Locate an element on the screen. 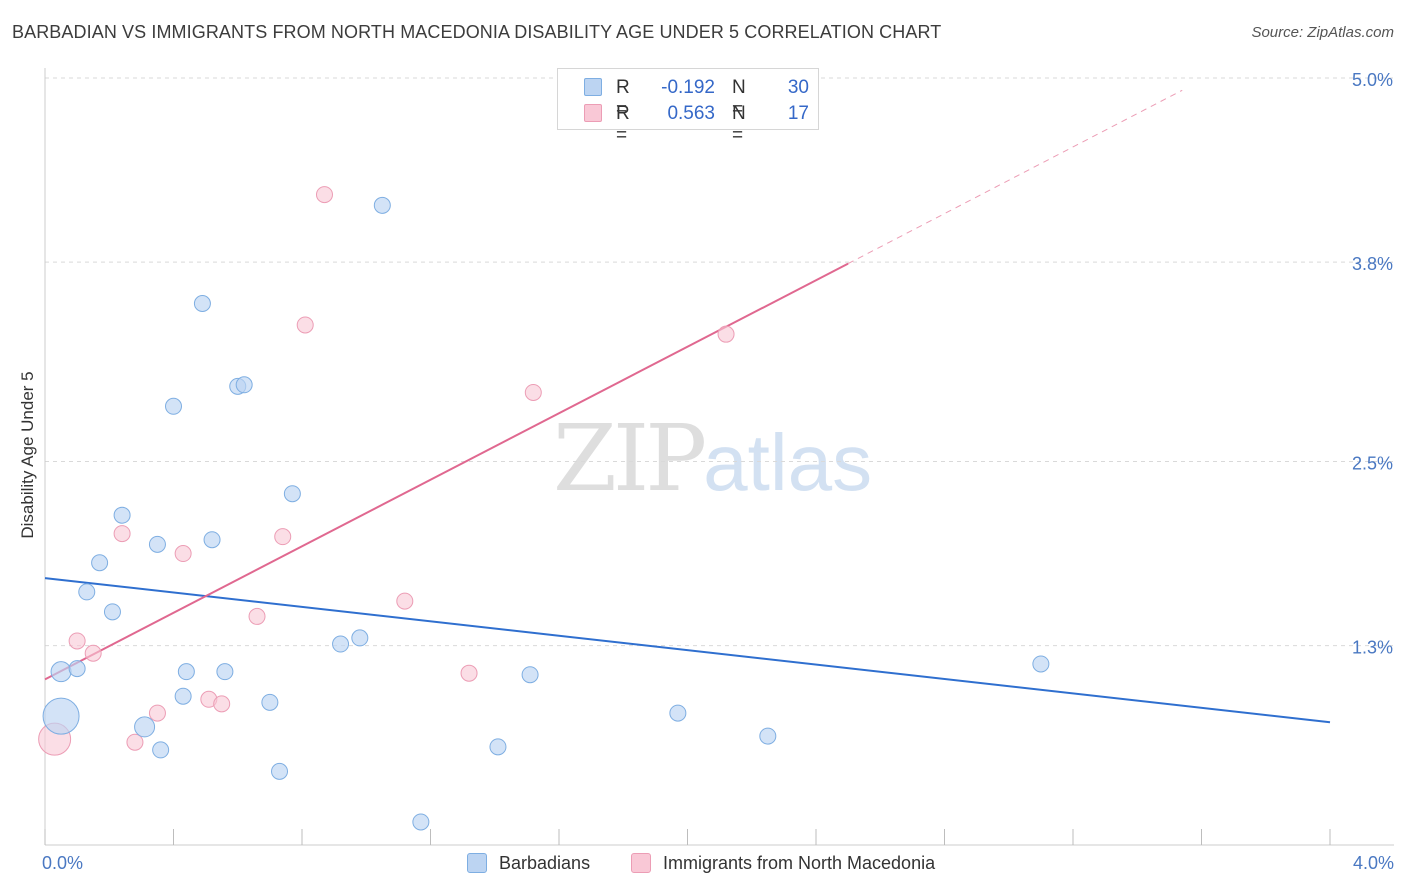 The image size is (1406, 892). watermark: ZIPatlas is located at coordinates (712, 458).